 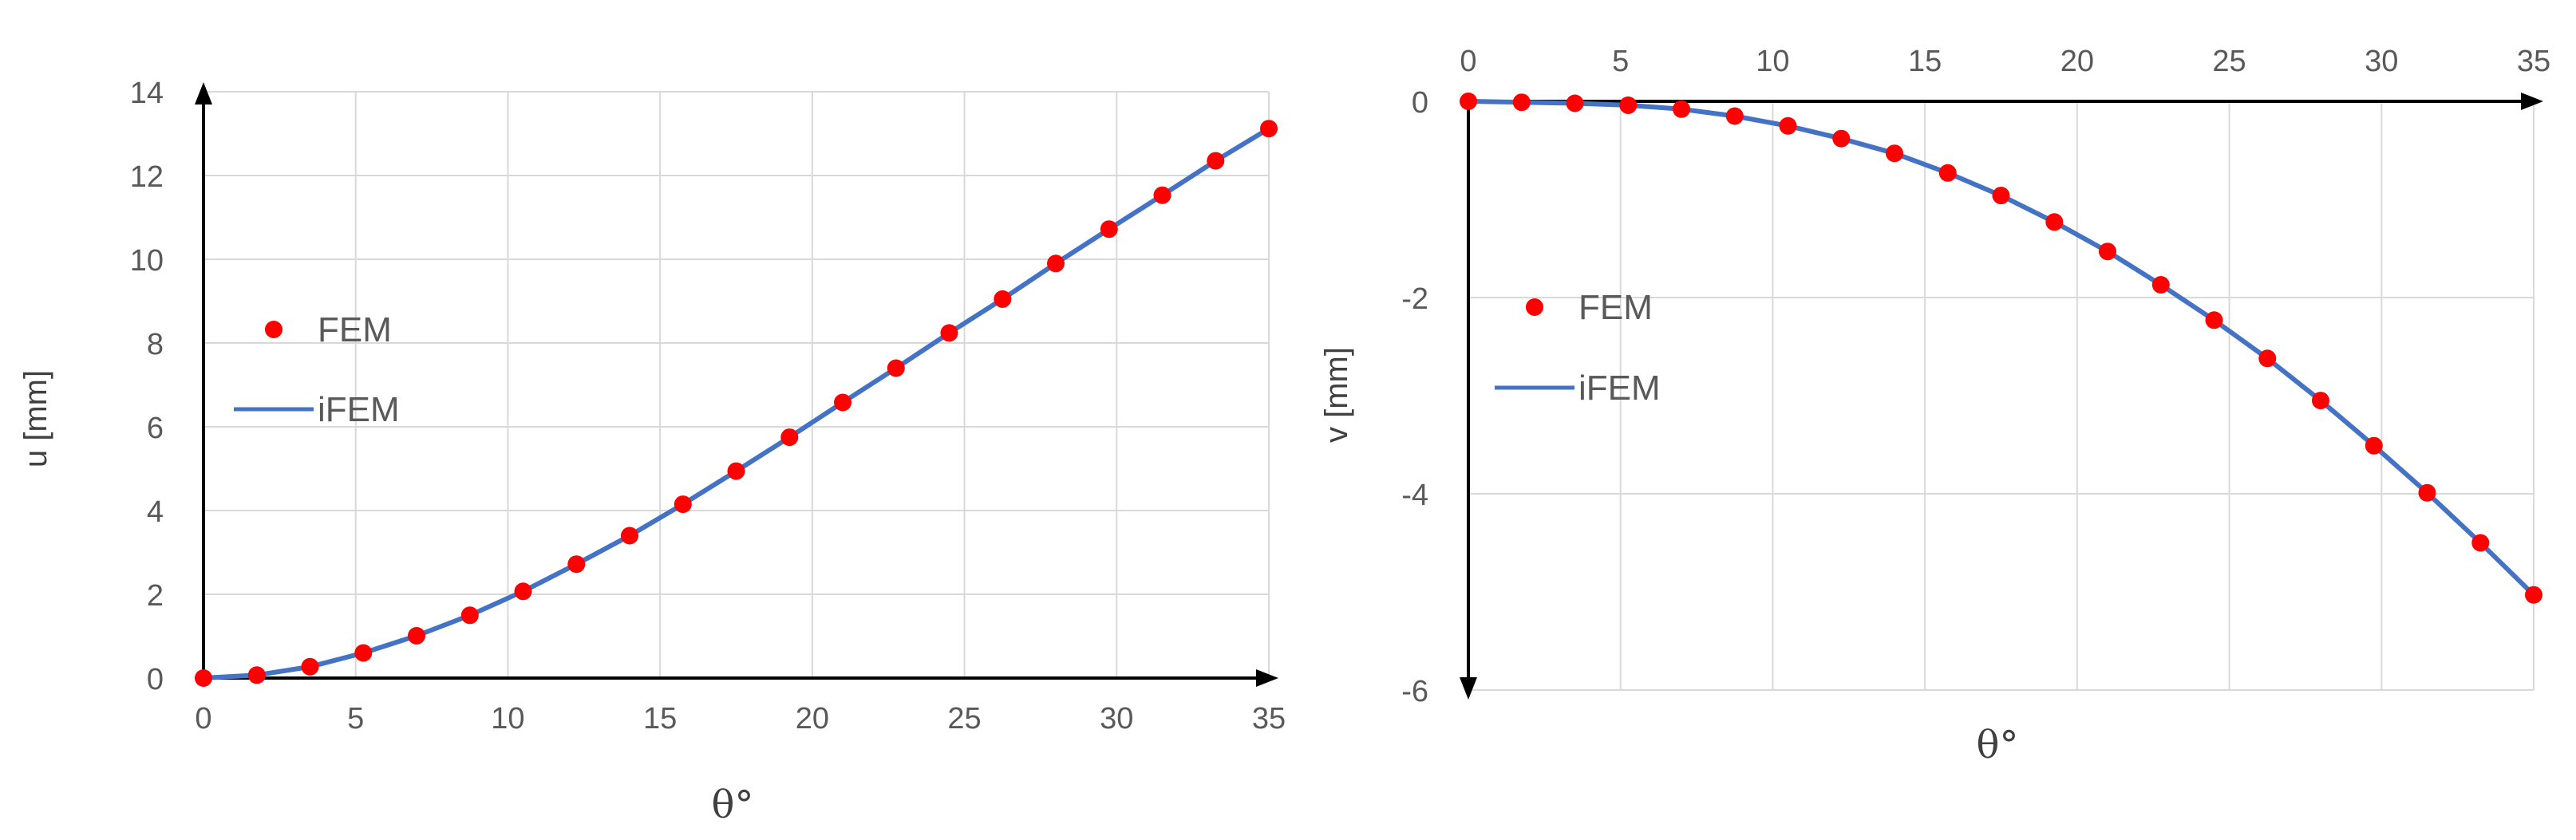 What do you see at coordinates (155, 512) in the screenshot?
I see `y-tick-label: 4` at bounding box center [155, 512].